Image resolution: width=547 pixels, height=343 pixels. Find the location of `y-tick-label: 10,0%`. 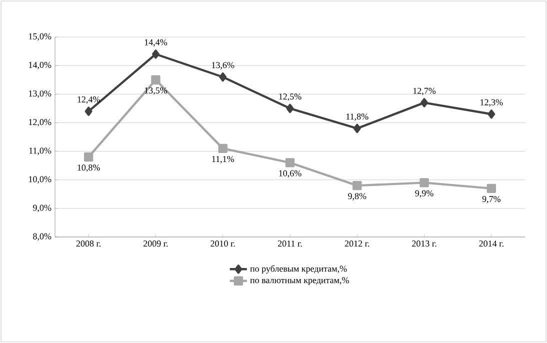

y-tick-label: 10,0% is located at coordinates (40, 180).